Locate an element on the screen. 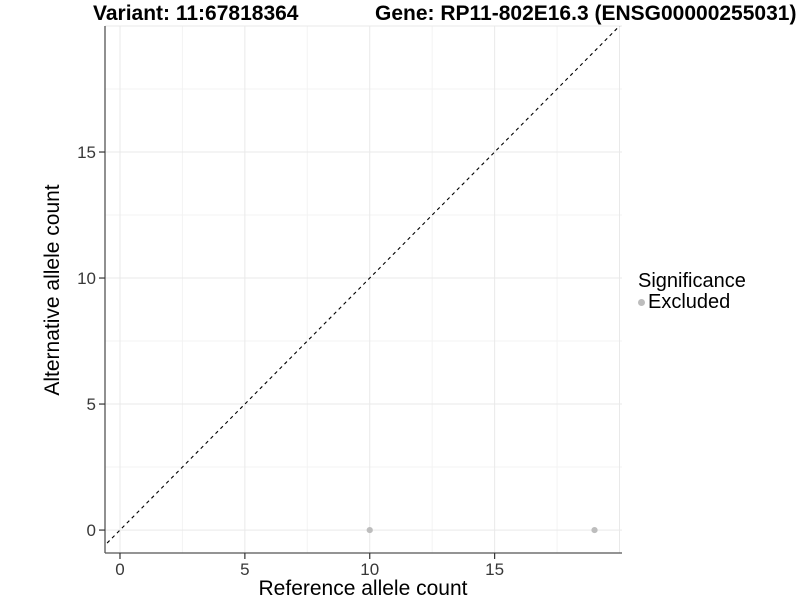 The width and height of the screenshot is (800, 600). x-tick-label: 10 is located at coordinates (369, 569).